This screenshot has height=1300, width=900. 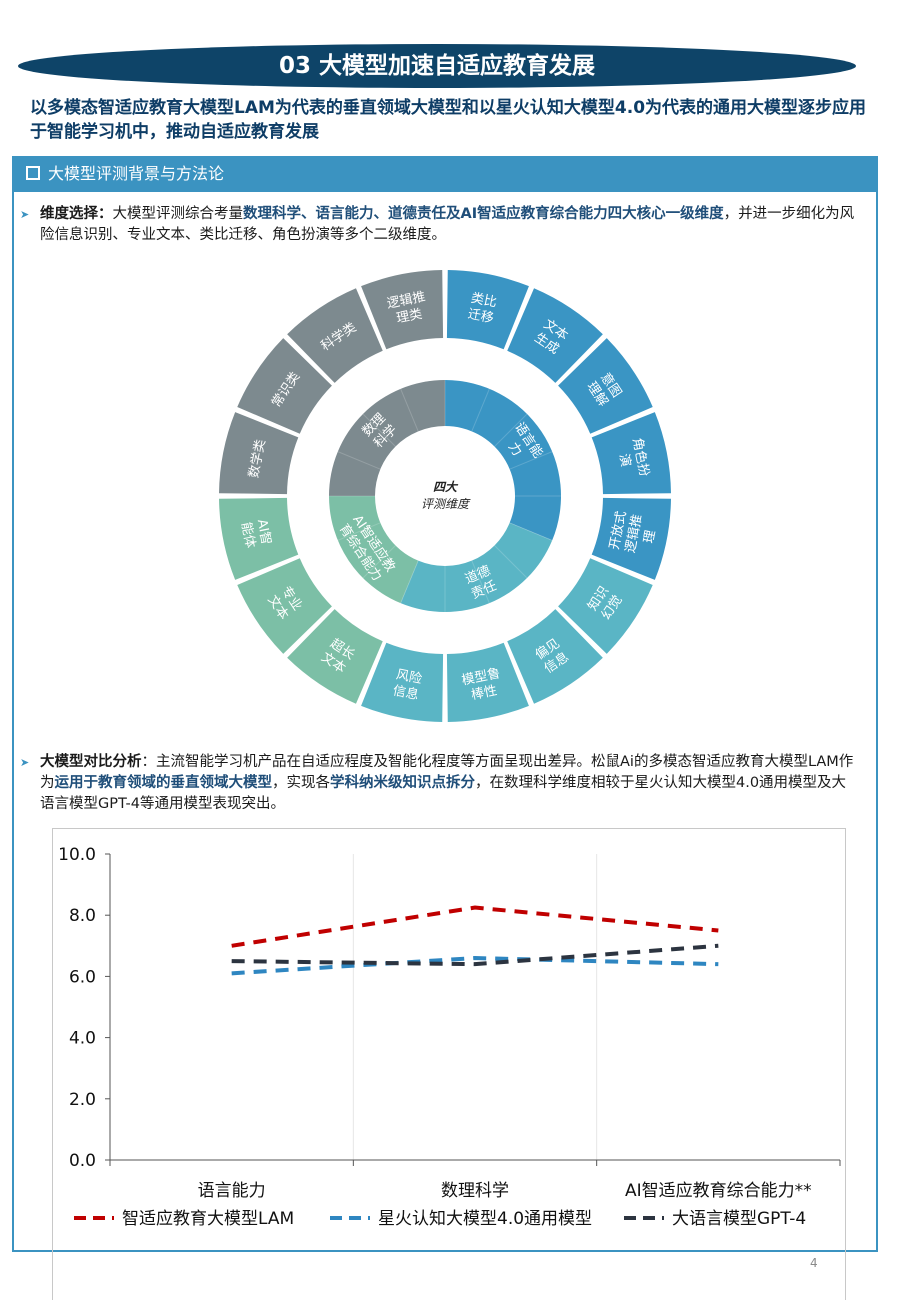 What do you see at coordinates (446, 504) in the screenshot?
I see `donut-center-label: 评测维度` at bounding box center [446, 504].